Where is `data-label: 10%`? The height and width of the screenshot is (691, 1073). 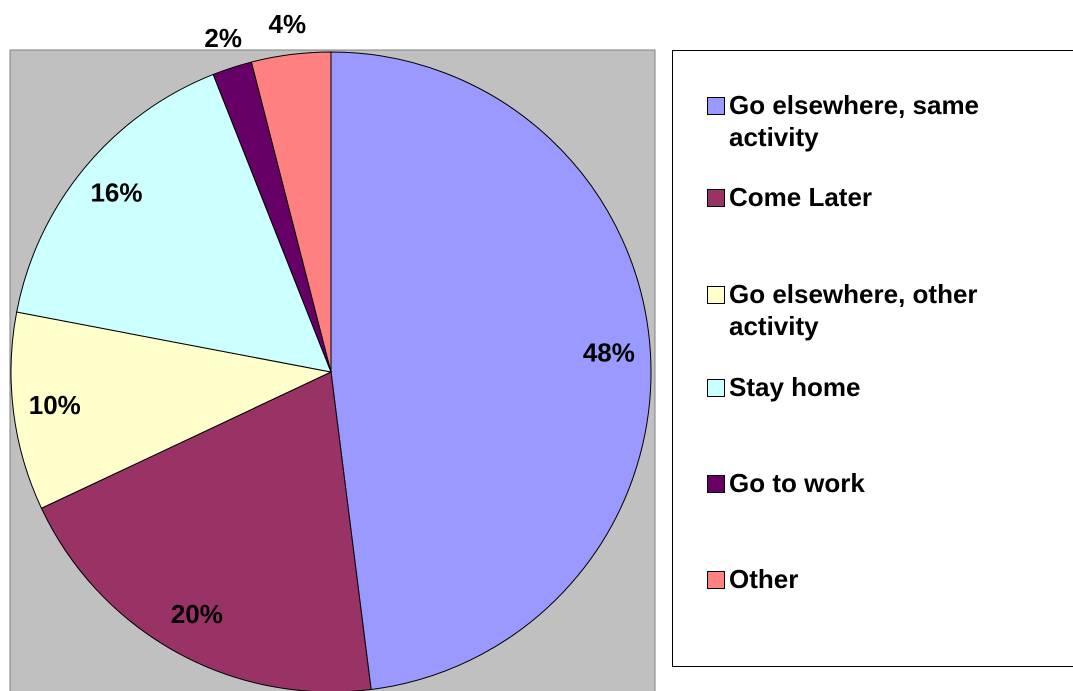 data-label: 10% is located at coordinates (55, 405).